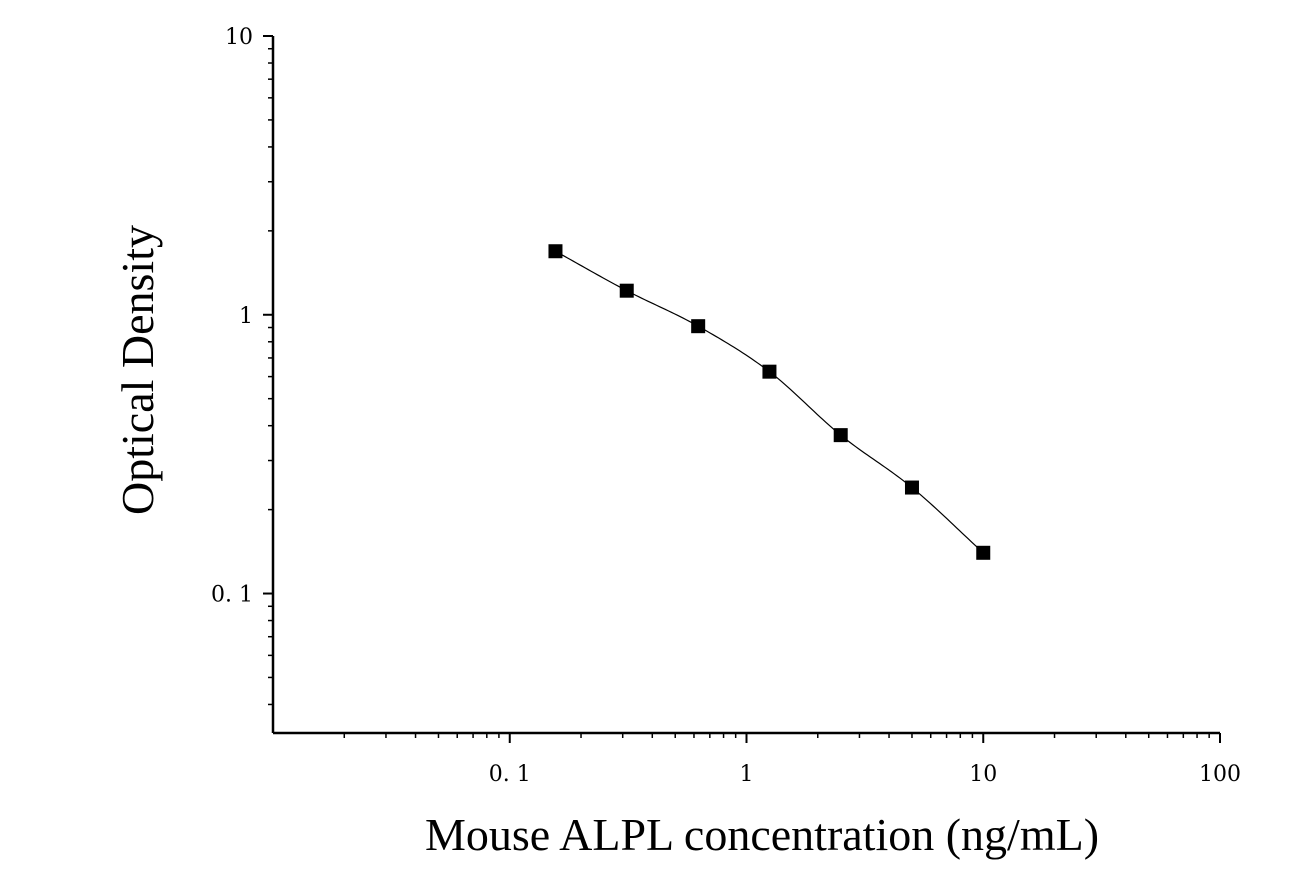 The image size is (1299, 878). I want to click on x-axis-title: Mouse ALPL concentration (ng/mL), so click(762, 834).